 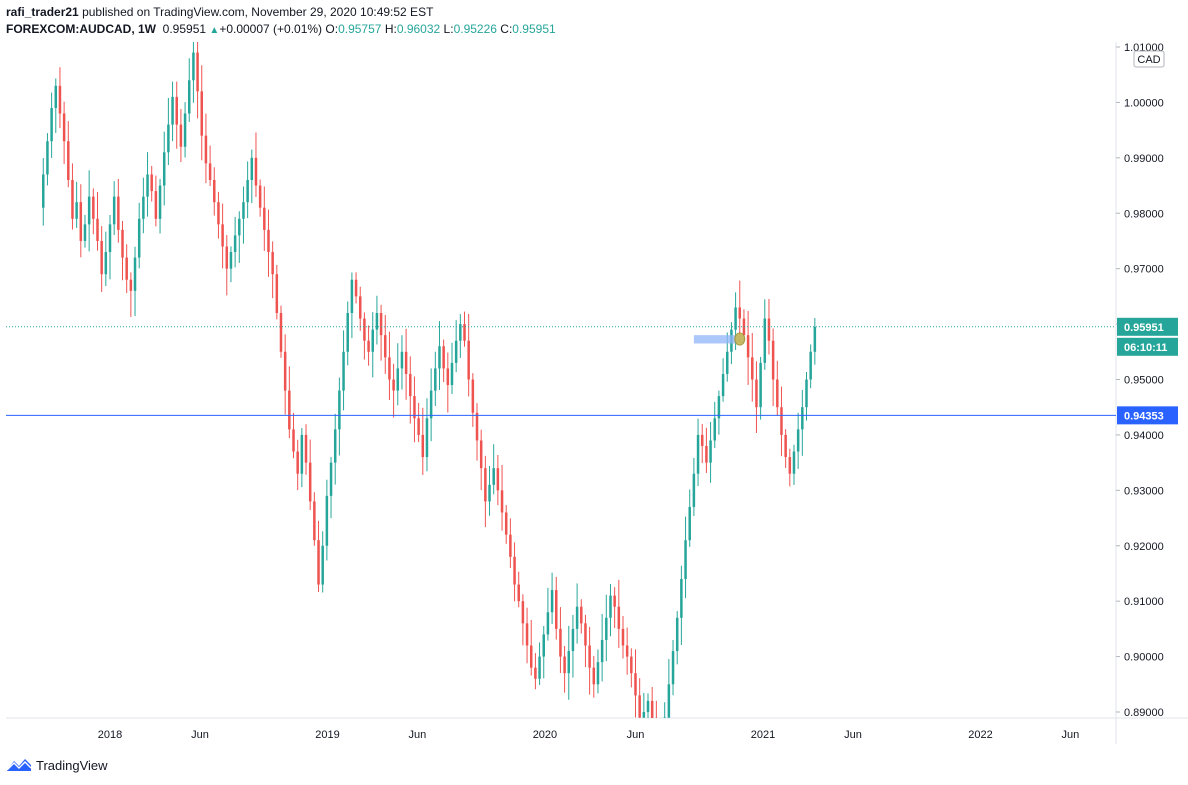 I want to click on low-value: 0.95226, so click(x=475, y=29).